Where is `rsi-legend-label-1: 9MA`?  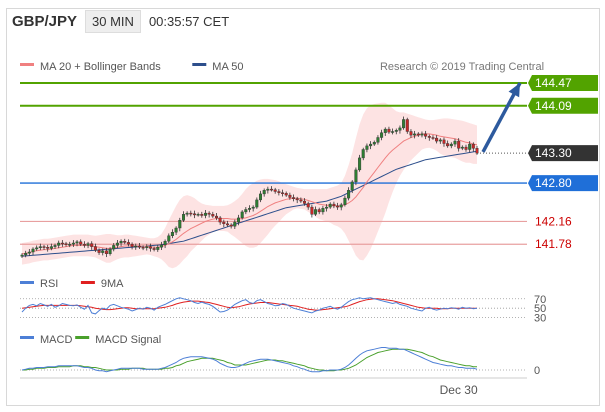 rsi-legend-label-1: 9MA is located at coordinates (112, 284).